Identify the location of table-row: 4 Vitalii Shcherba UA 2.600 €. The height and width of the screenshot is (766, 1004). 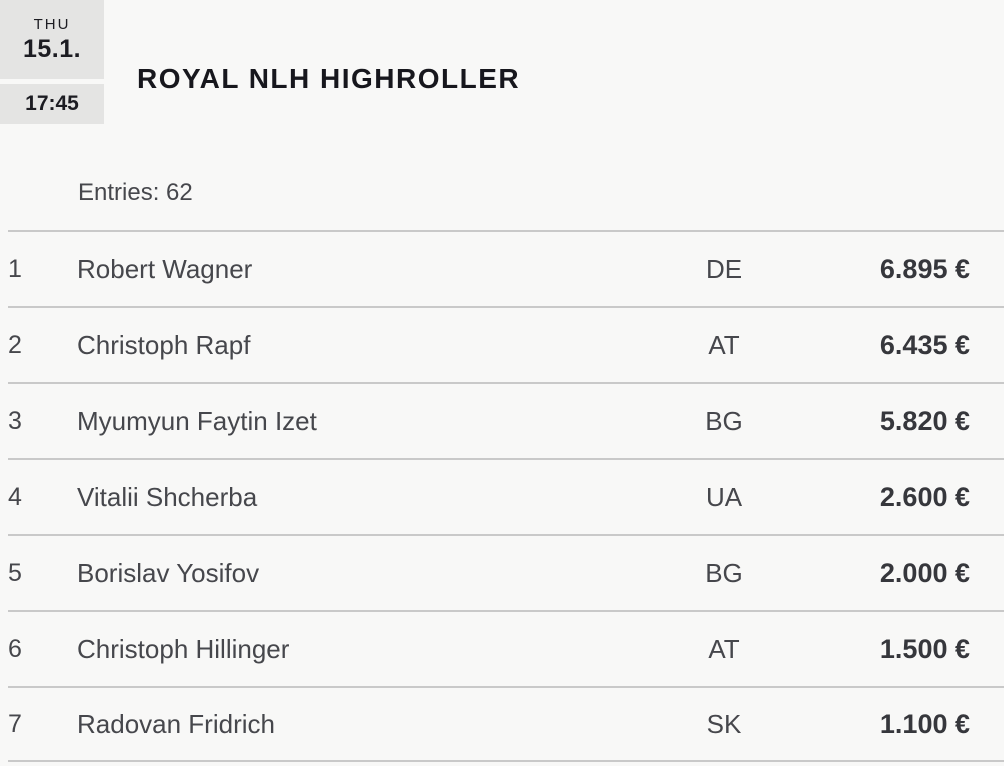
(506, 496).